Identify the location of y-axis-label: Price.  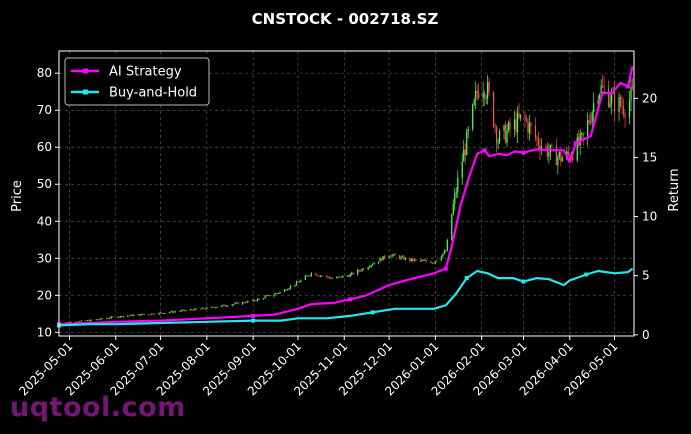
(17, 196).